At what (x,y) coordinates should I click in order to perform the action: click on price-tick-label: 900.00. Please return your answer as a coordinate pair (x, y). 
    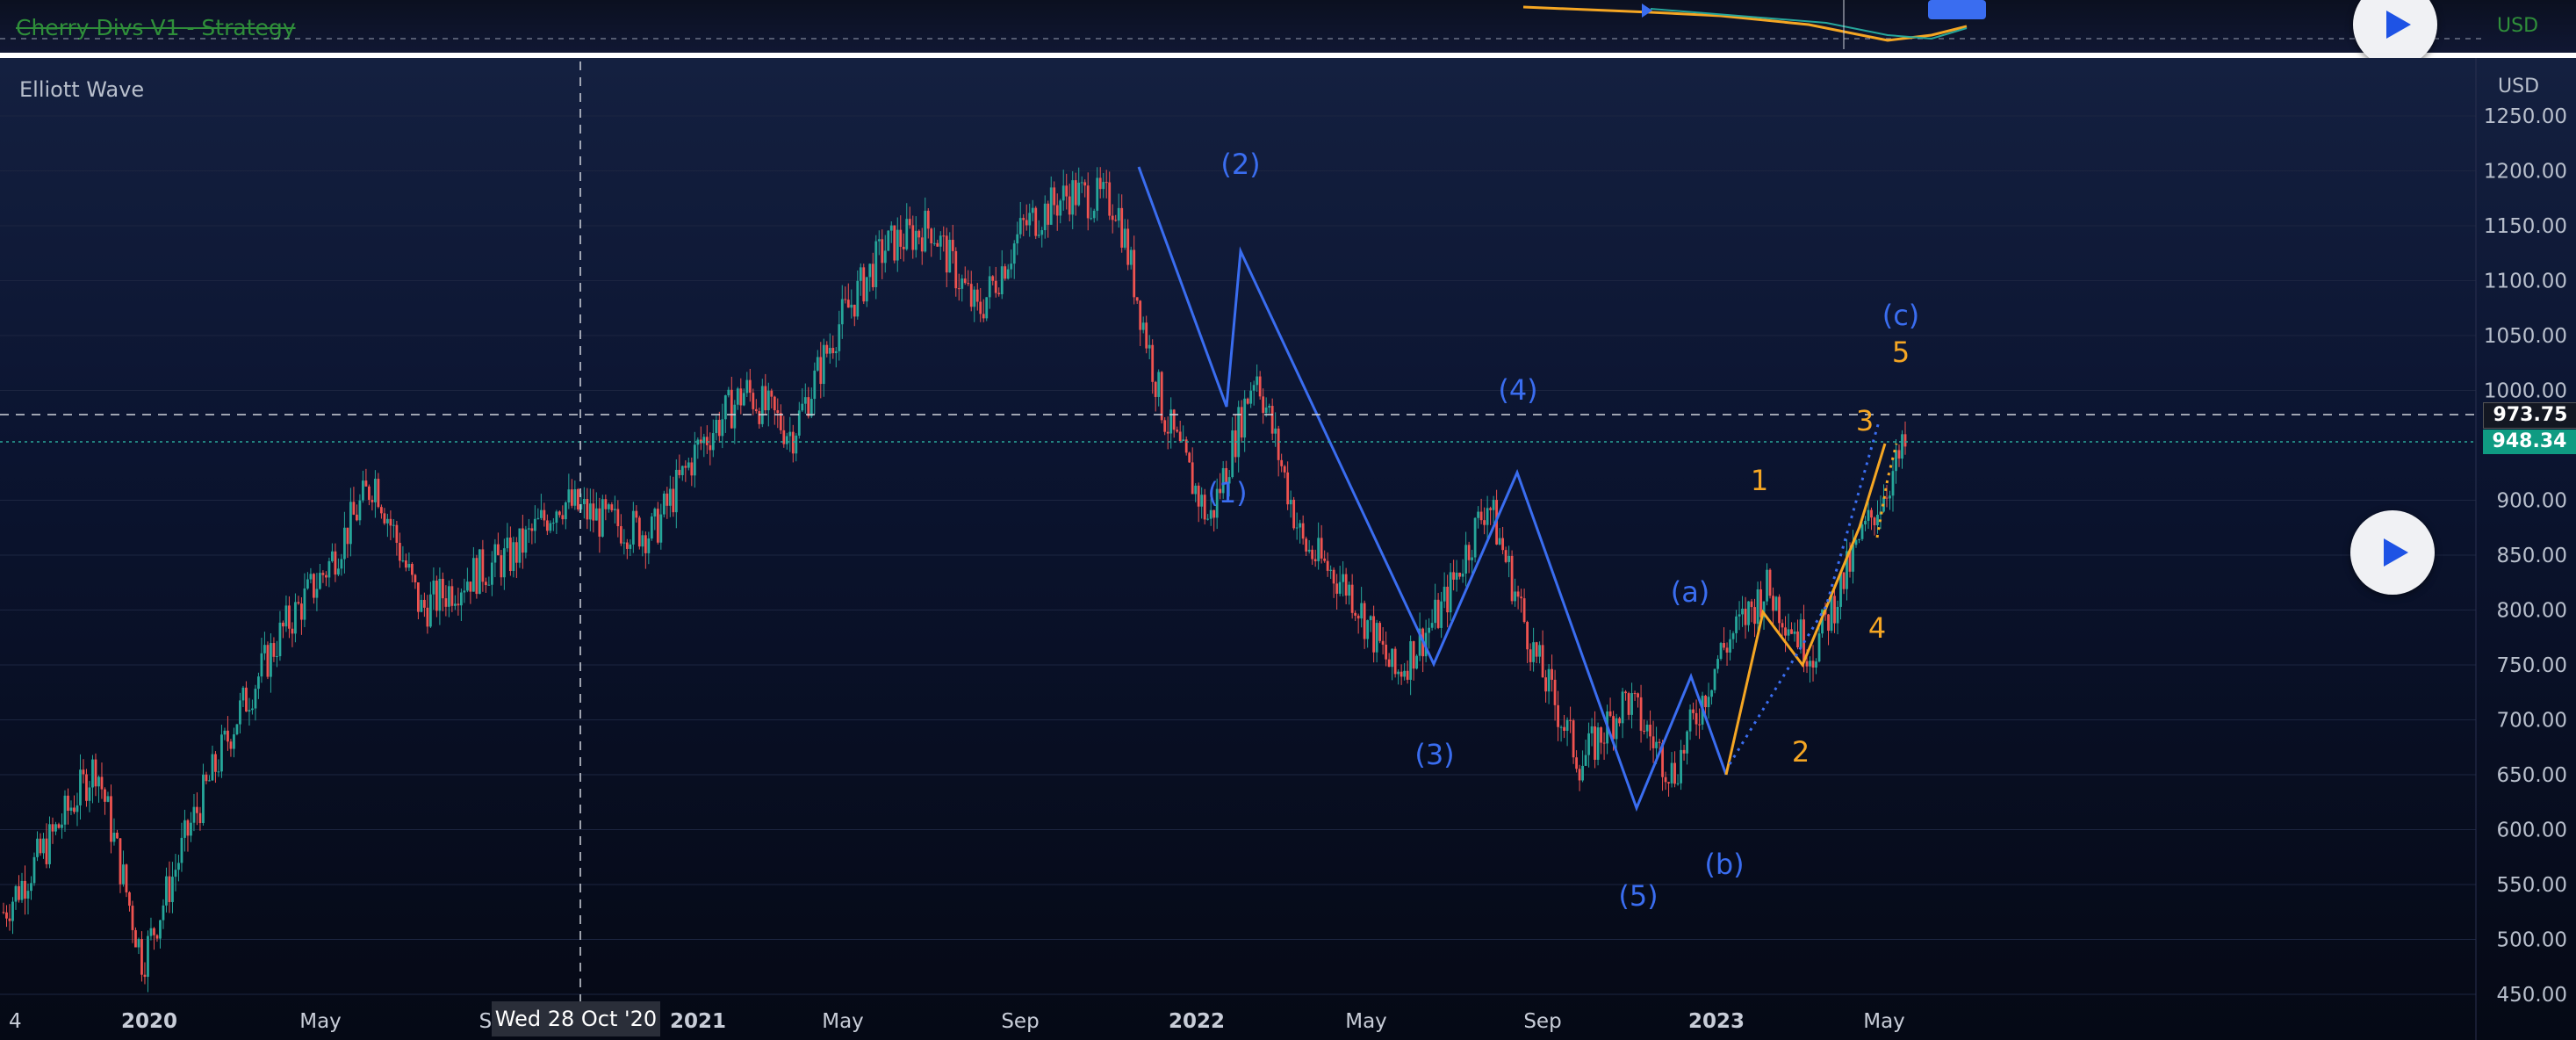
    Looking at the image, I should click on (2532, 501).